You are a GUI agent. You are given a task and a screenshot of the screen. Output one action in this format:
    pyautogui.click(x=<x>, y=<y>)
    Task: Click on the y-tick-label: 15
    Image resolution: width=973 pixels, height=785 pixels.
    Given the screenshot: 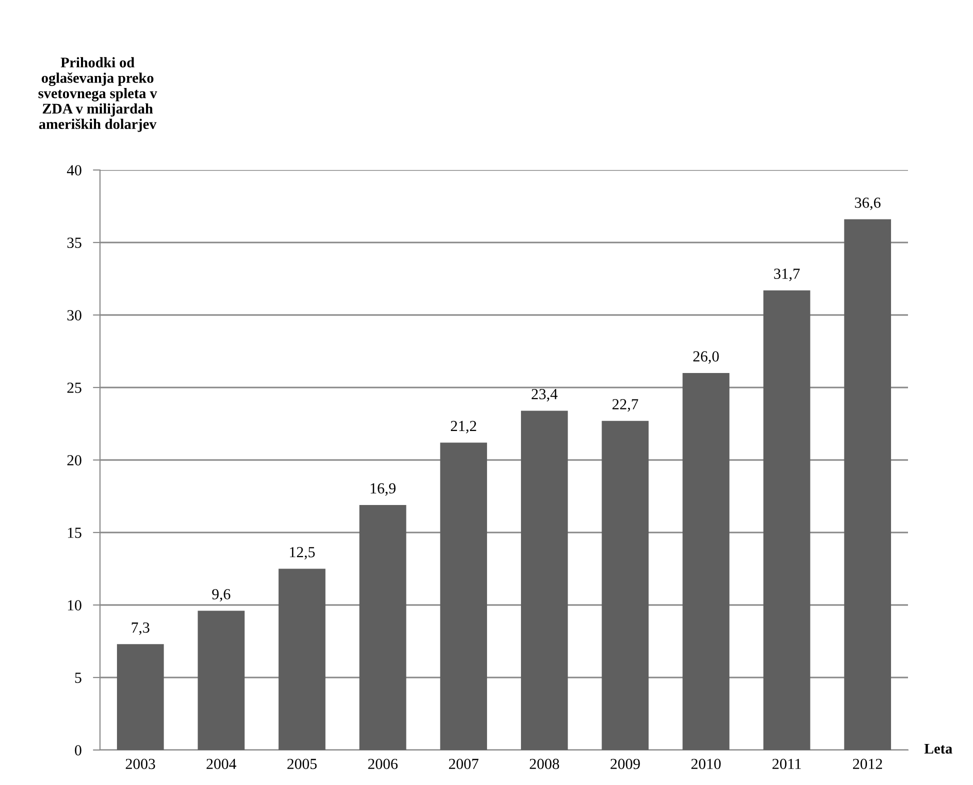 What is the action you would take?
    pyautogui.click(x=75, y=533)
    